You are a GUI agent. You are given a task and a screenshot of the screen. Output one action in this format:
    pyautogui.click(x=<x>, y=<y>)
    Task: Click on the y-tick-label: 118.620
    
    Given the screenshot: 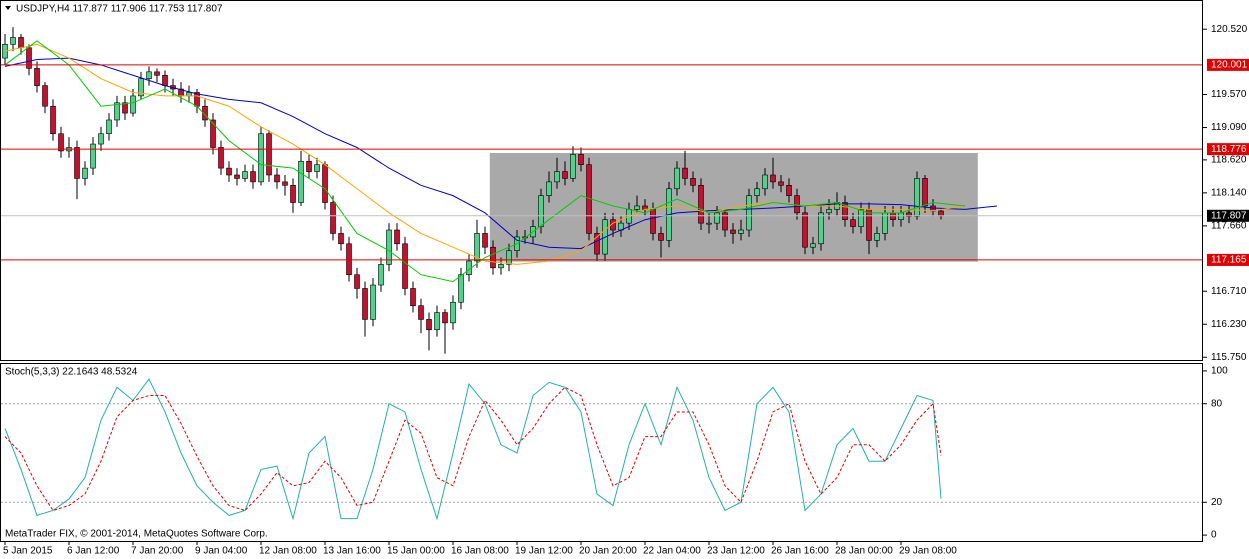 What is the action you would take?
    pyautogui.click(x=1229, y=160)
    